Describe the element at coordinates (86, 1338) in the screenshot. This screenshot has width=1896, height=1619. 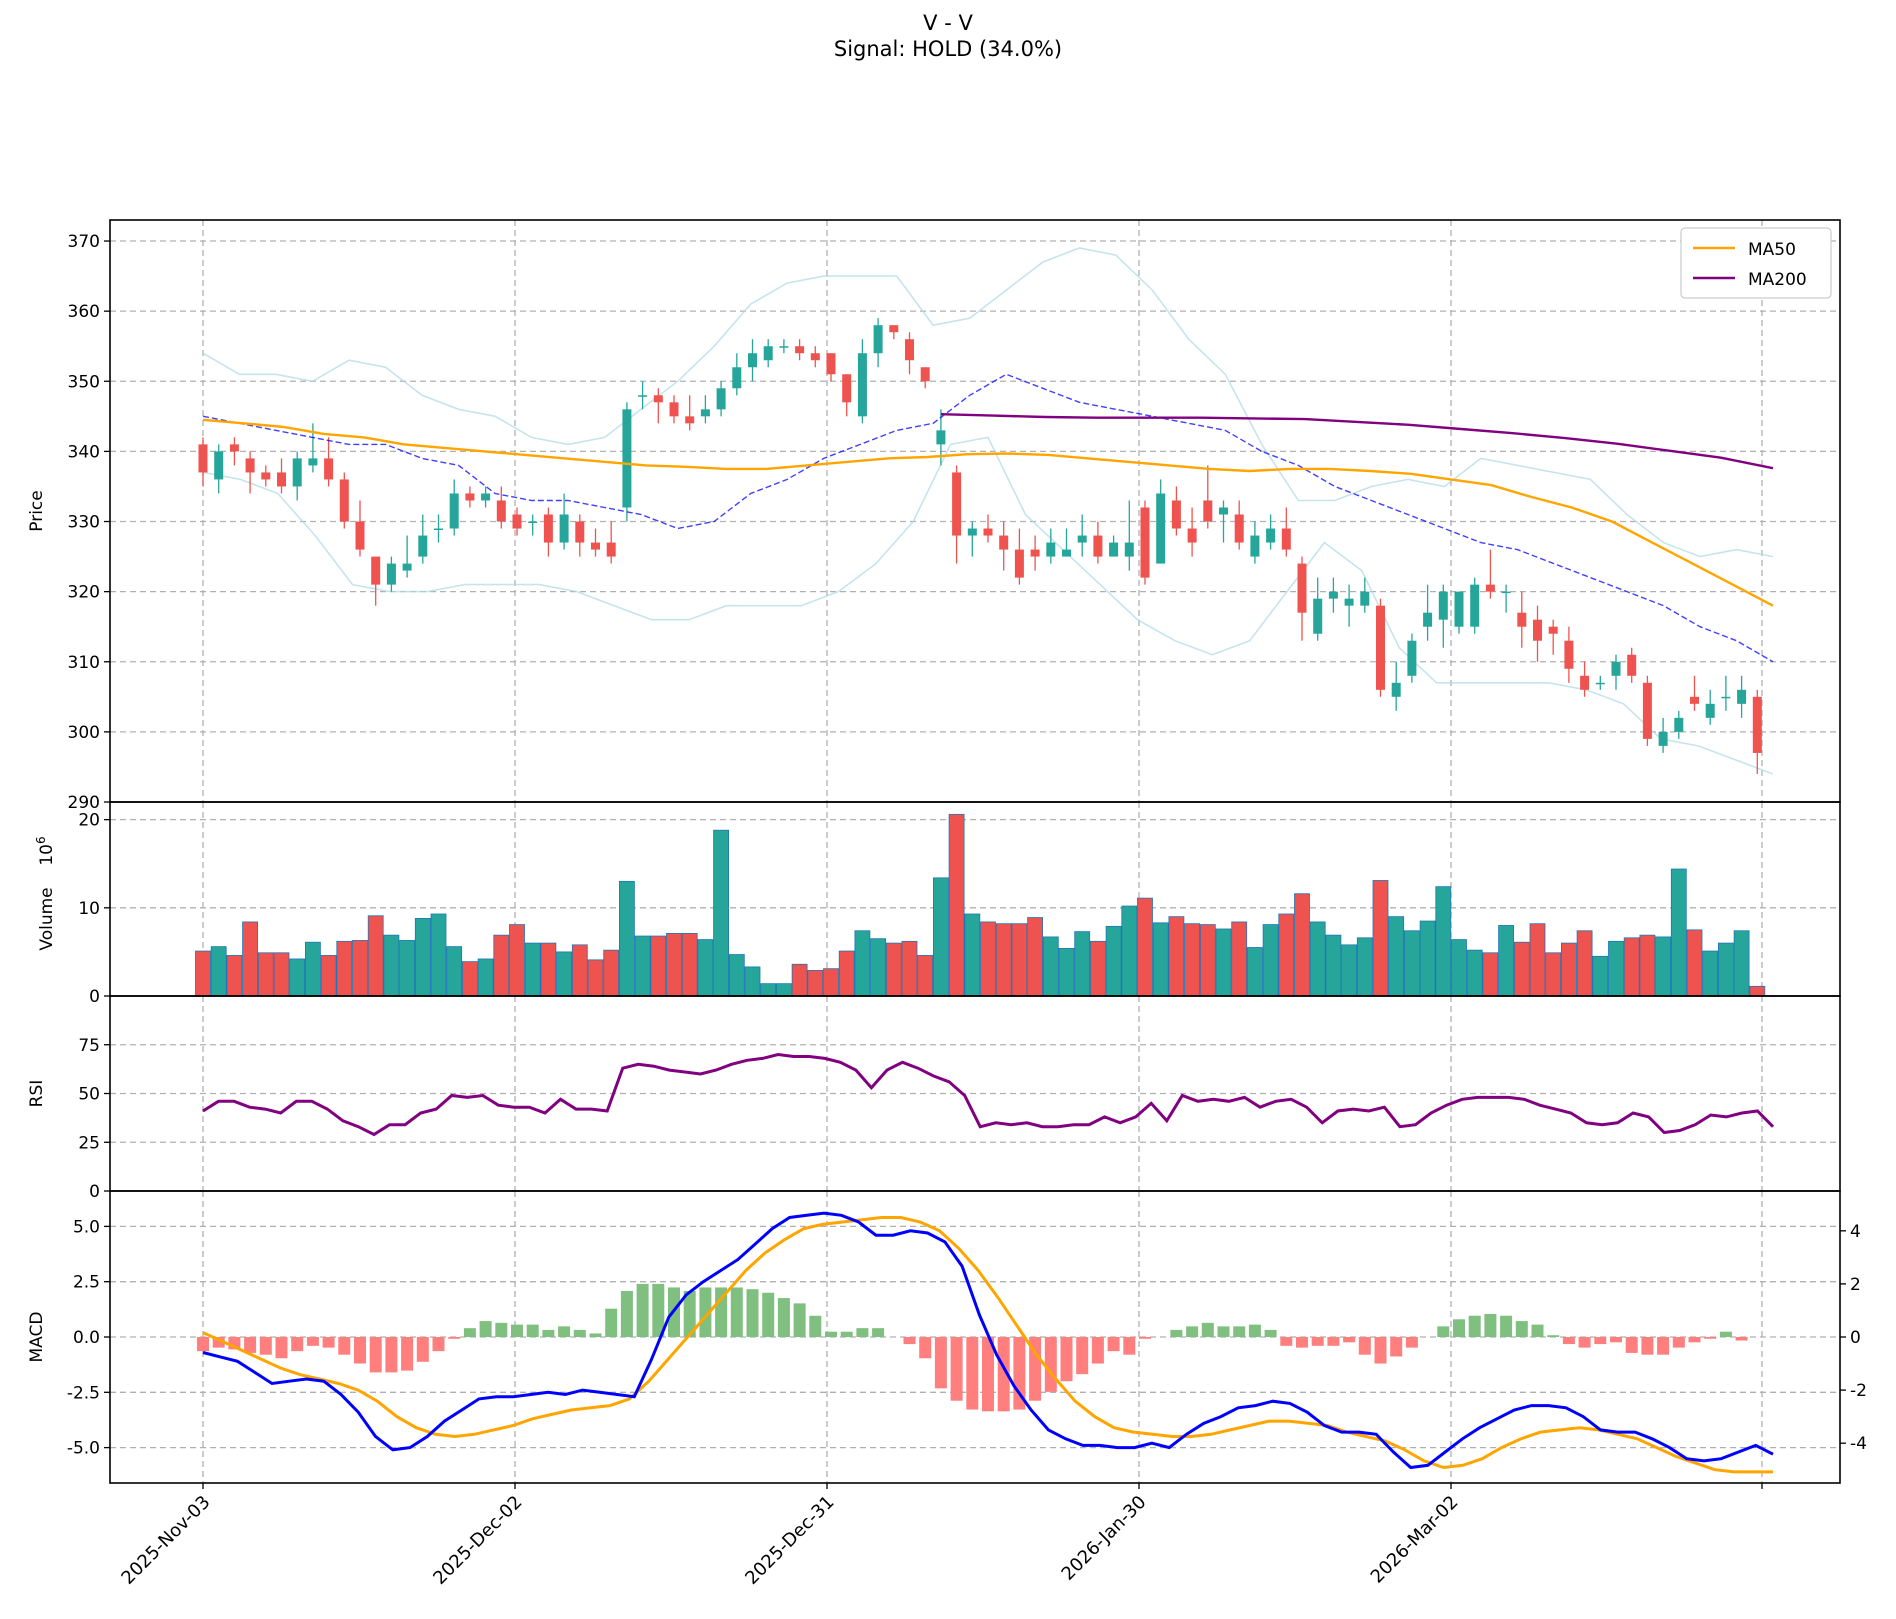
I see `y-tick-label: 0.0` at that location.